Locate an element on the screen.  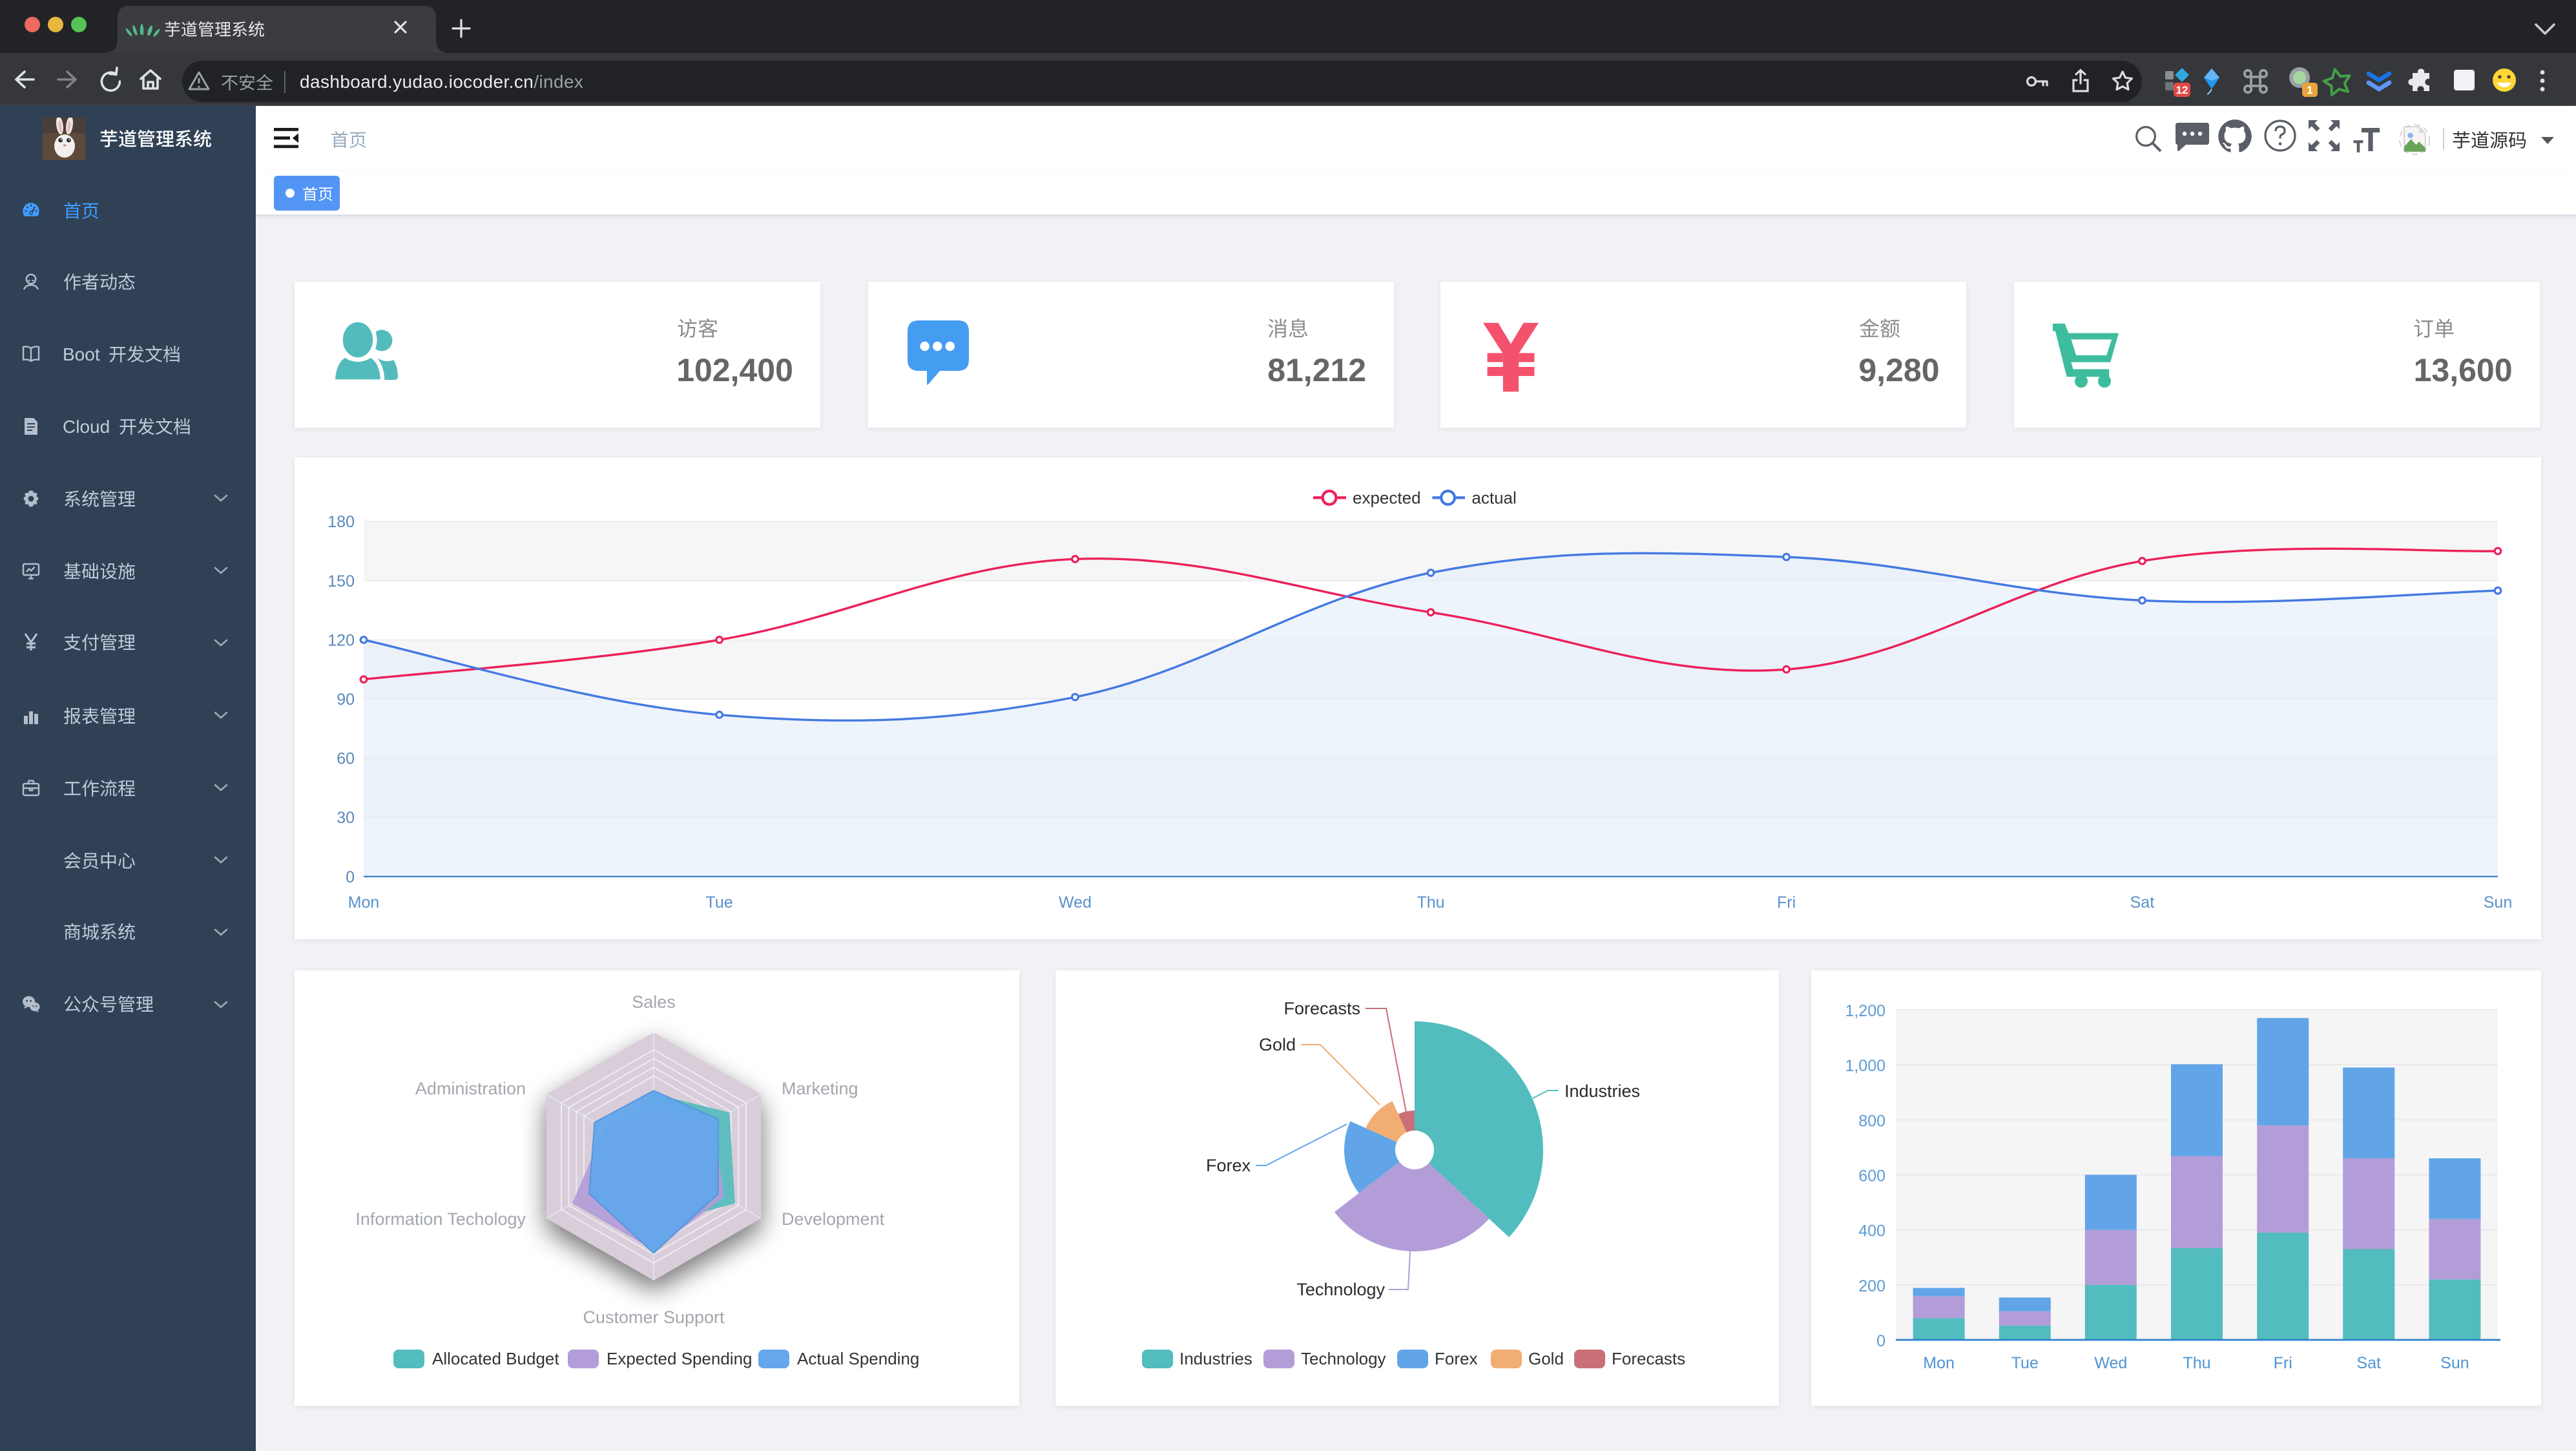
svg-text: 1,000 is located at coordinates (1864, 1065).